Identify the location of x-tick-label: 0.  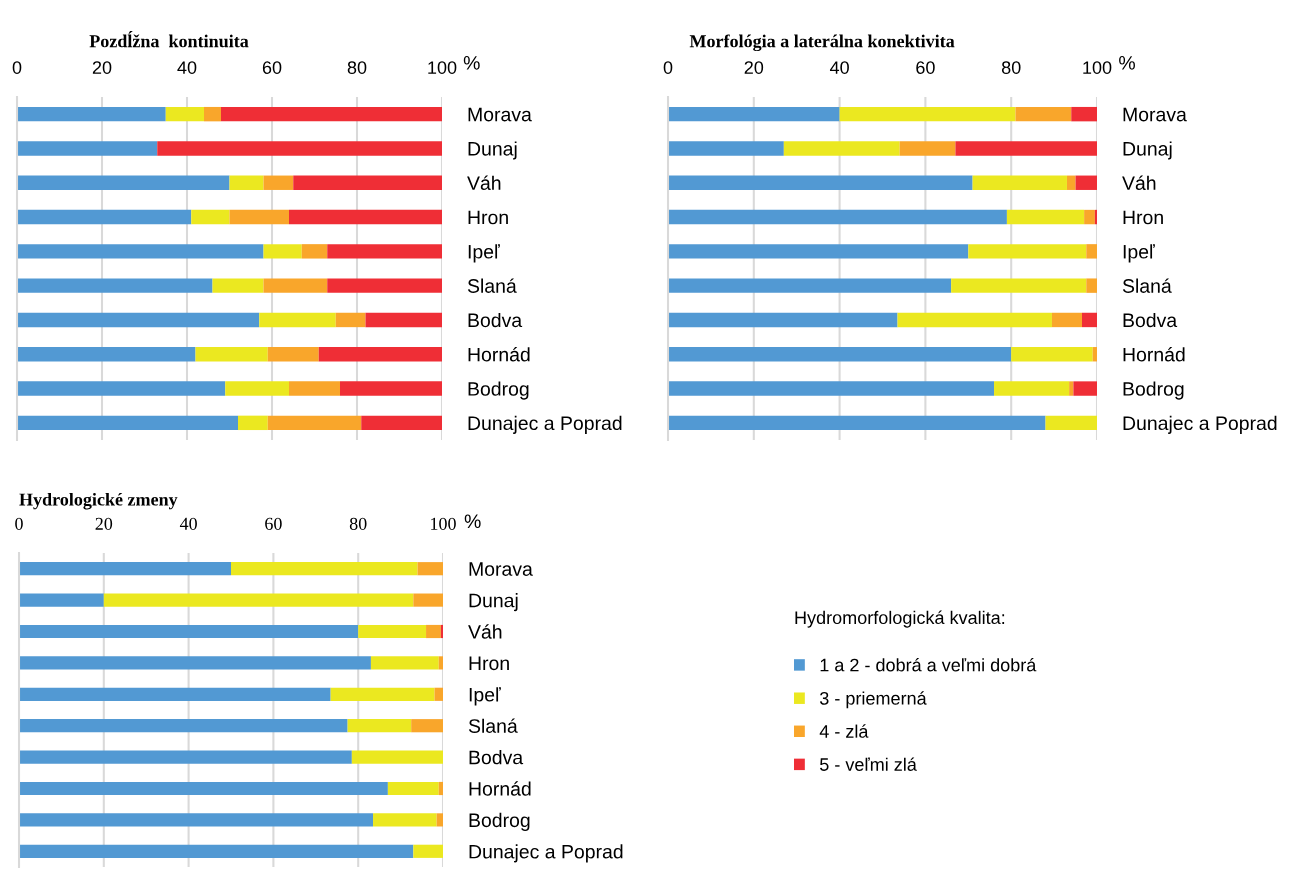
(19, 523).